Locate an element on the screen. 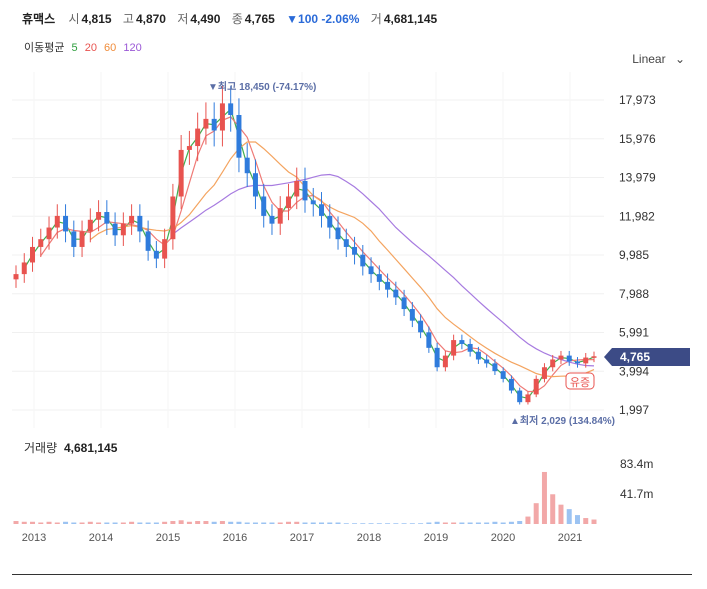 This screenshot has height=589, width=707. current-price: 4,765 is located at coordinates (635, 357).